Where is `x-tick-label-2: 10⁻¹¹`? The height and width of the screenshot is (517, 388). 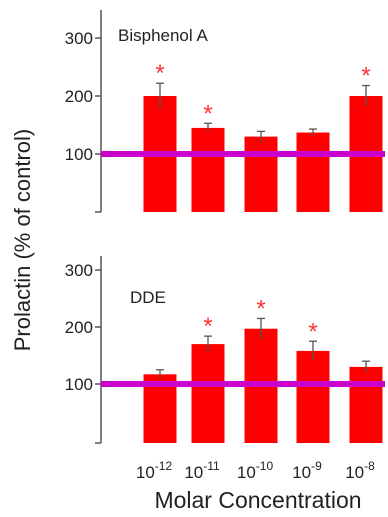
x-tick-label-2: 10⁻¹¹ is located at coordinates (202, 470).